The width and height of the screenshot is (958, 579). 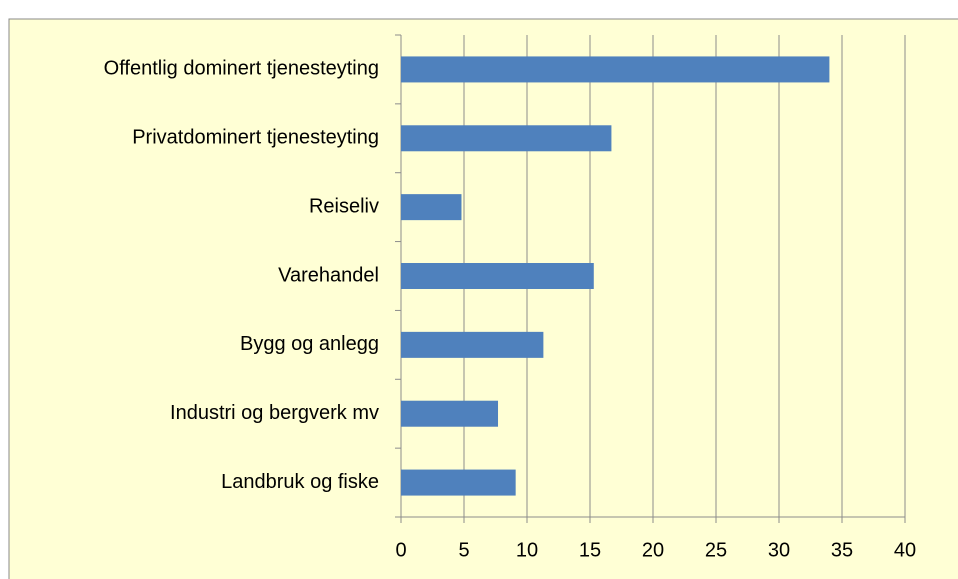 What do you see at coordinates (590, 550) in the screenshot?
I see `x-tick-label: 15` at bounding box center [590, 550].